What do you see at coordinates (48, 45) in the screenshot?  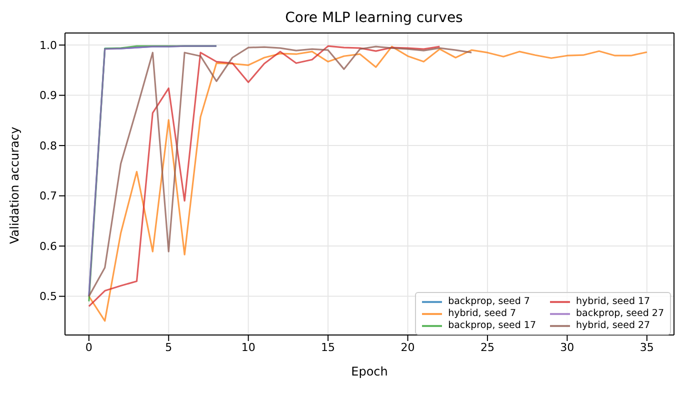 I see `y-tick-label: 1.0` at bounding box center [48, 45].